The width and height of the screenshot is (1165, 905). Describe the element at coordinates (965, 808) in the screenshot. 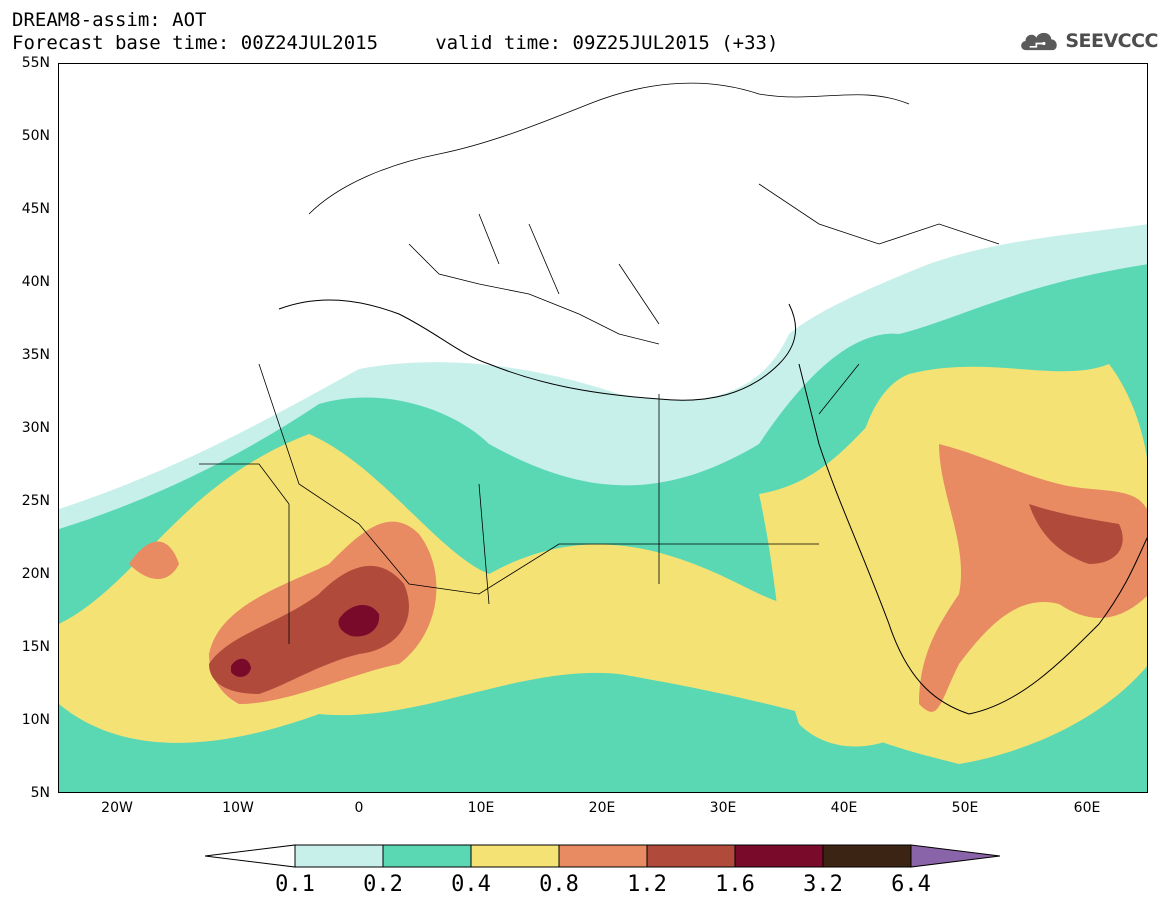

I see `lon-label: 50E` at that location.